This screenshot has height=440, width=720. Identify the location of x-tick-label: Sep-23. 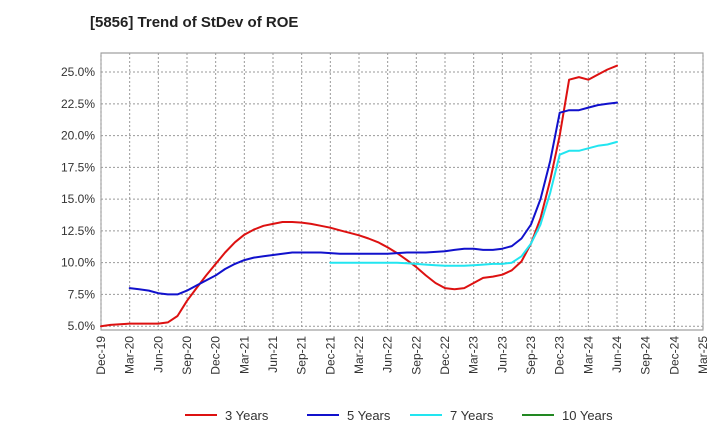
(531, 355).